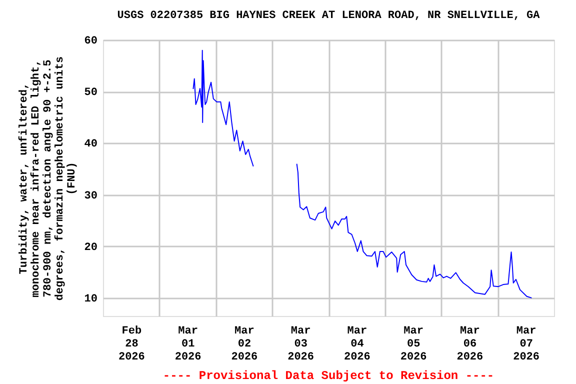 The height and width of the screenshot is (384, 576). I want to click on y-tick-label: 20, so click(91, 248).